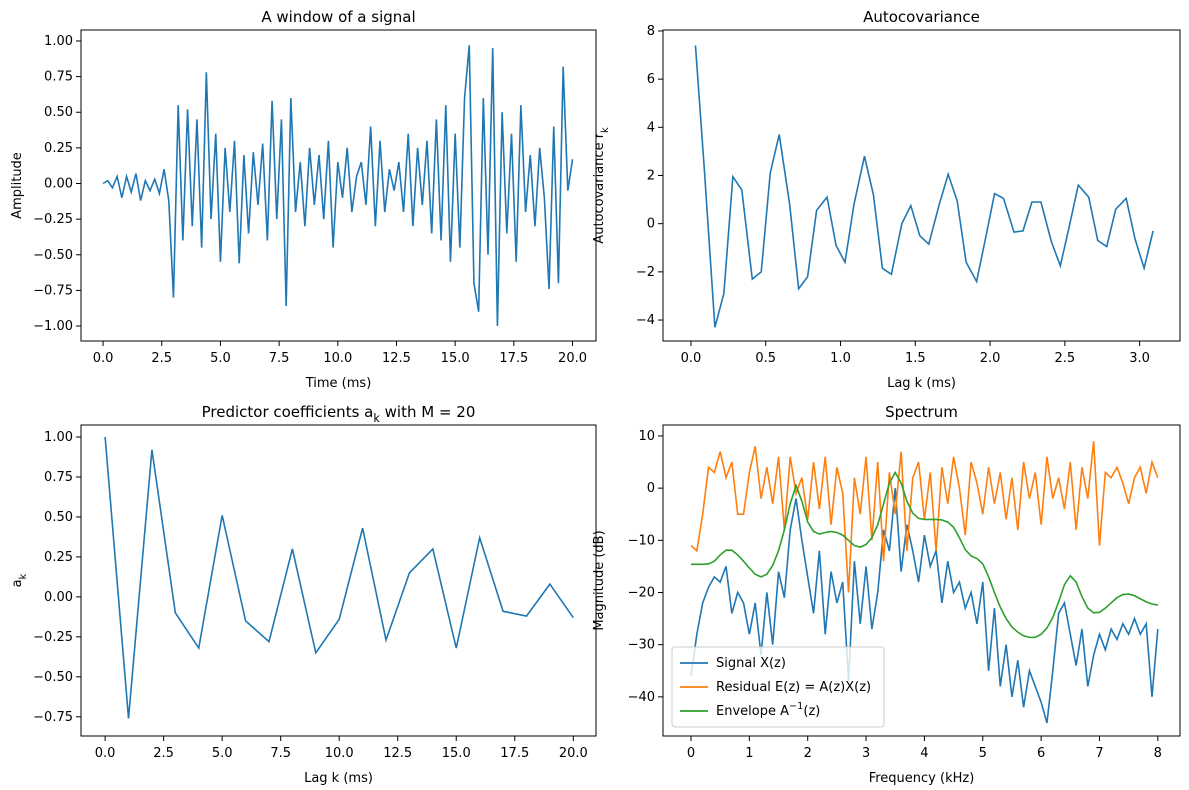 Image resolution: width=1189 pixels, height=790 pixels. What do you see at coordinates (338, 383) in the screenshot?
I see `x-axis-label: Time (ms)` at bounding box center [338, 383].